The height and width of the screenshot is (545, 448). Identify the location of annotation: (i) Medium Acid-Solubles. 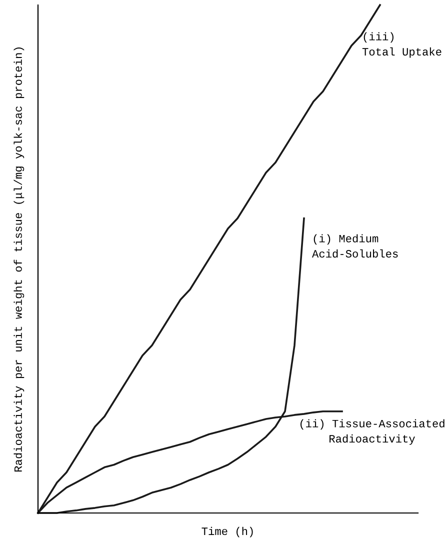
(355, 246).